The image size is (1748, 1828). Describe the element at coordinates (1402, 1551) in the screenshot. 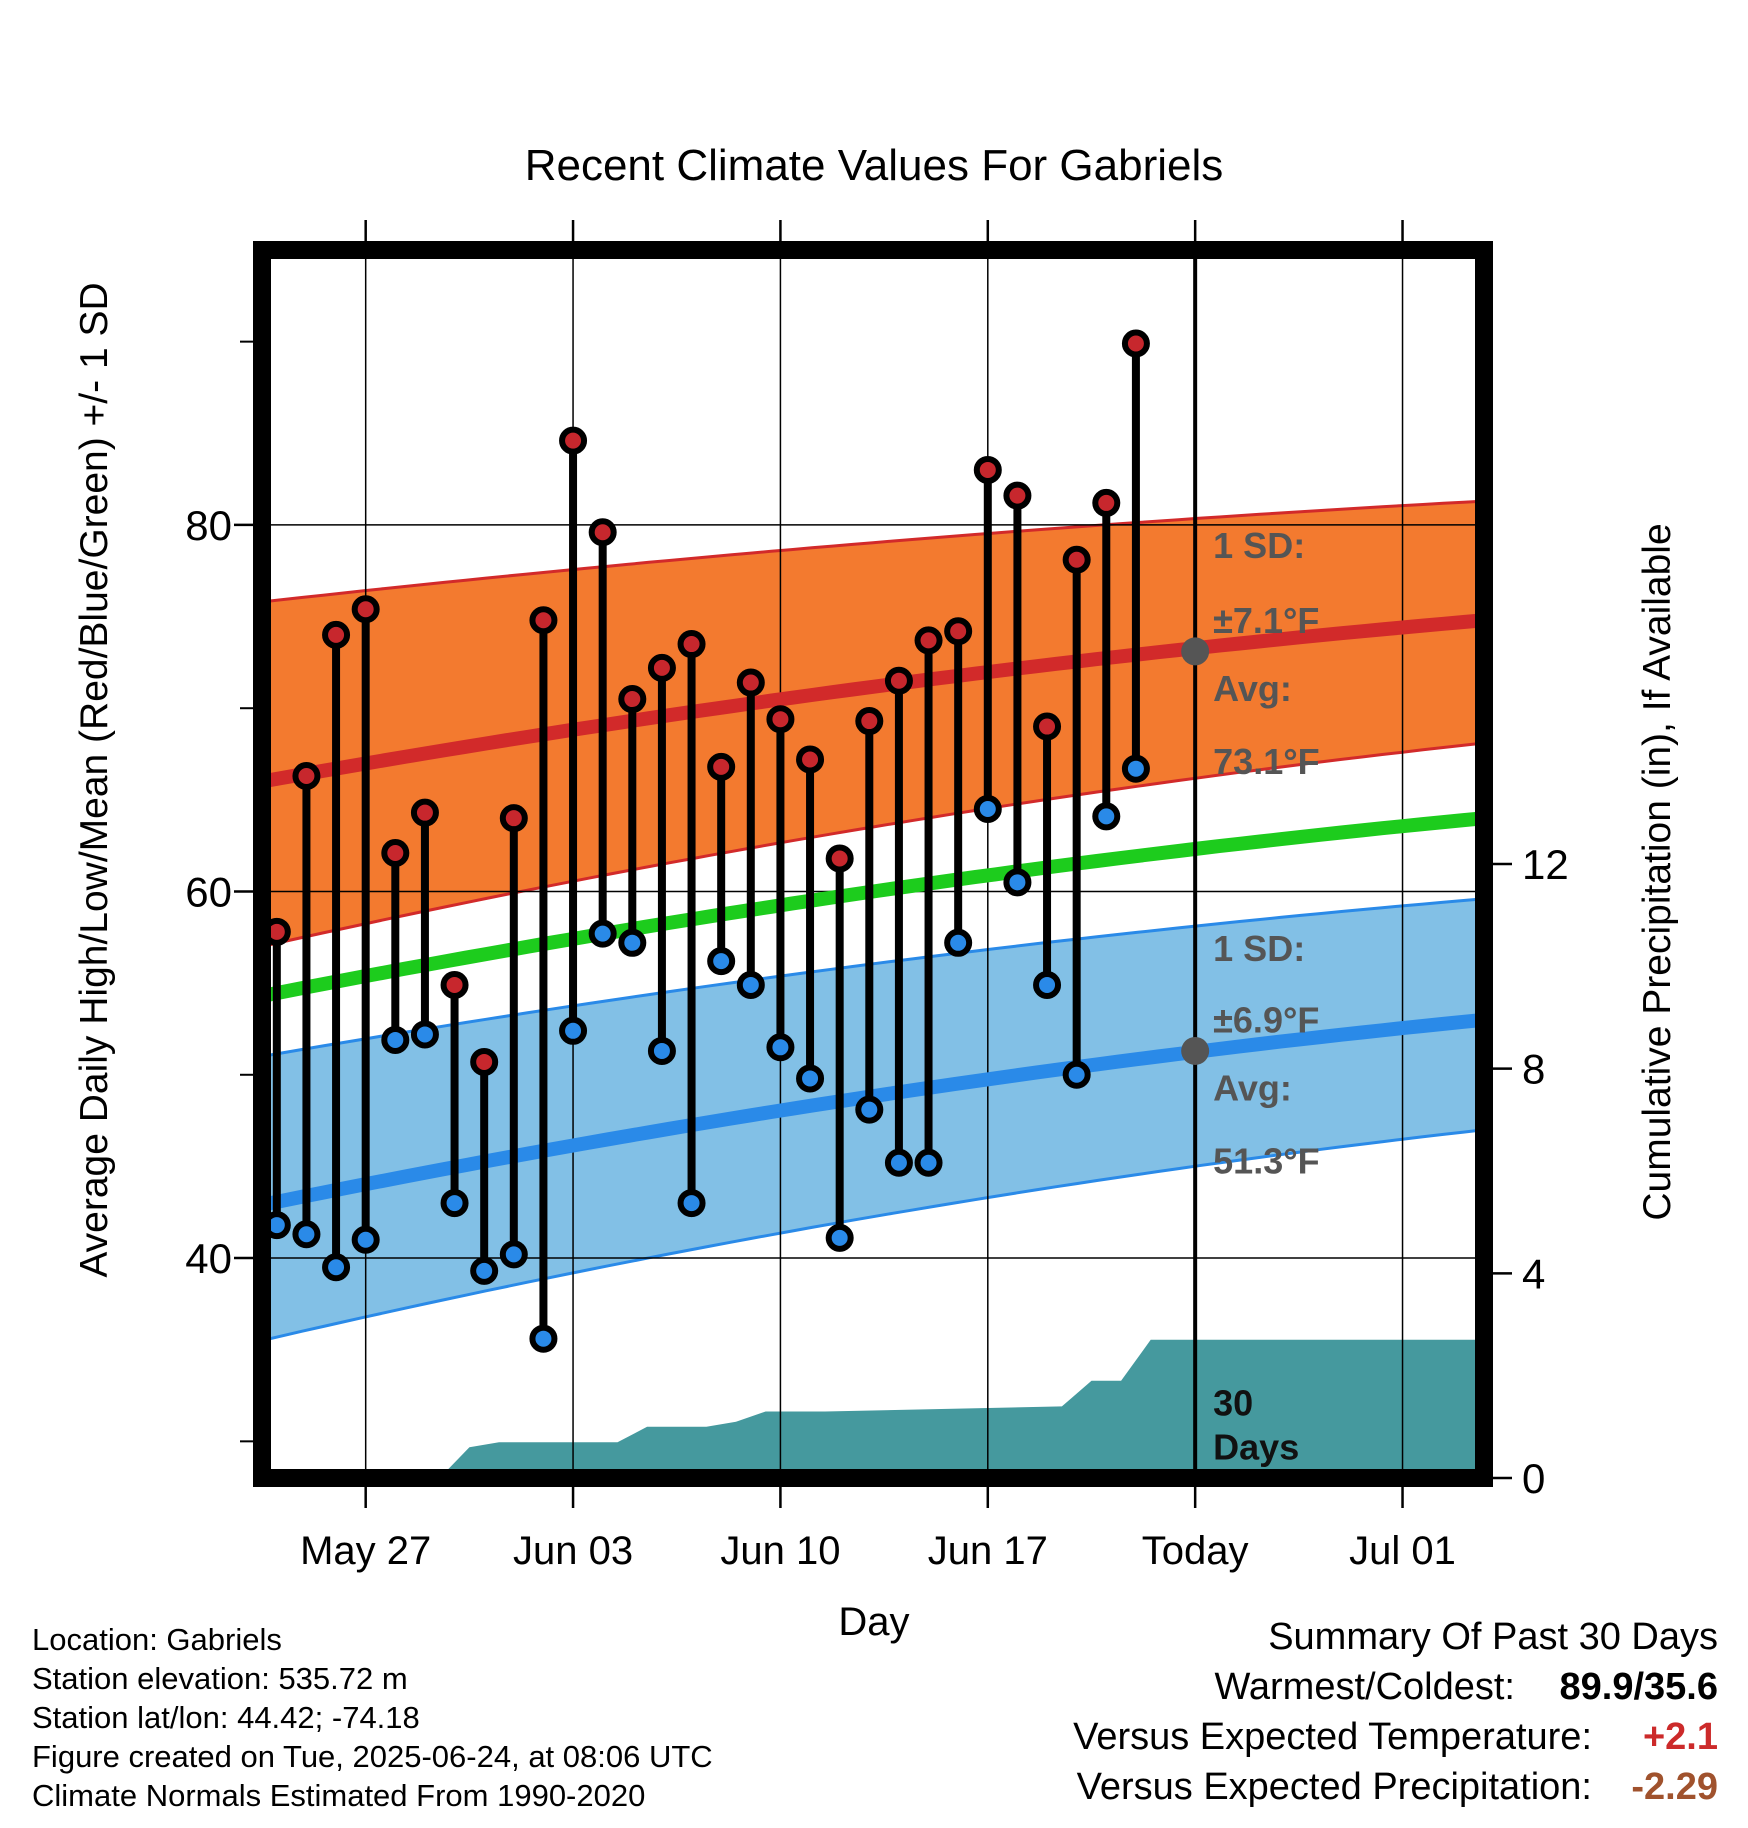

I see `x-tick-label: Jul 01` at that location.